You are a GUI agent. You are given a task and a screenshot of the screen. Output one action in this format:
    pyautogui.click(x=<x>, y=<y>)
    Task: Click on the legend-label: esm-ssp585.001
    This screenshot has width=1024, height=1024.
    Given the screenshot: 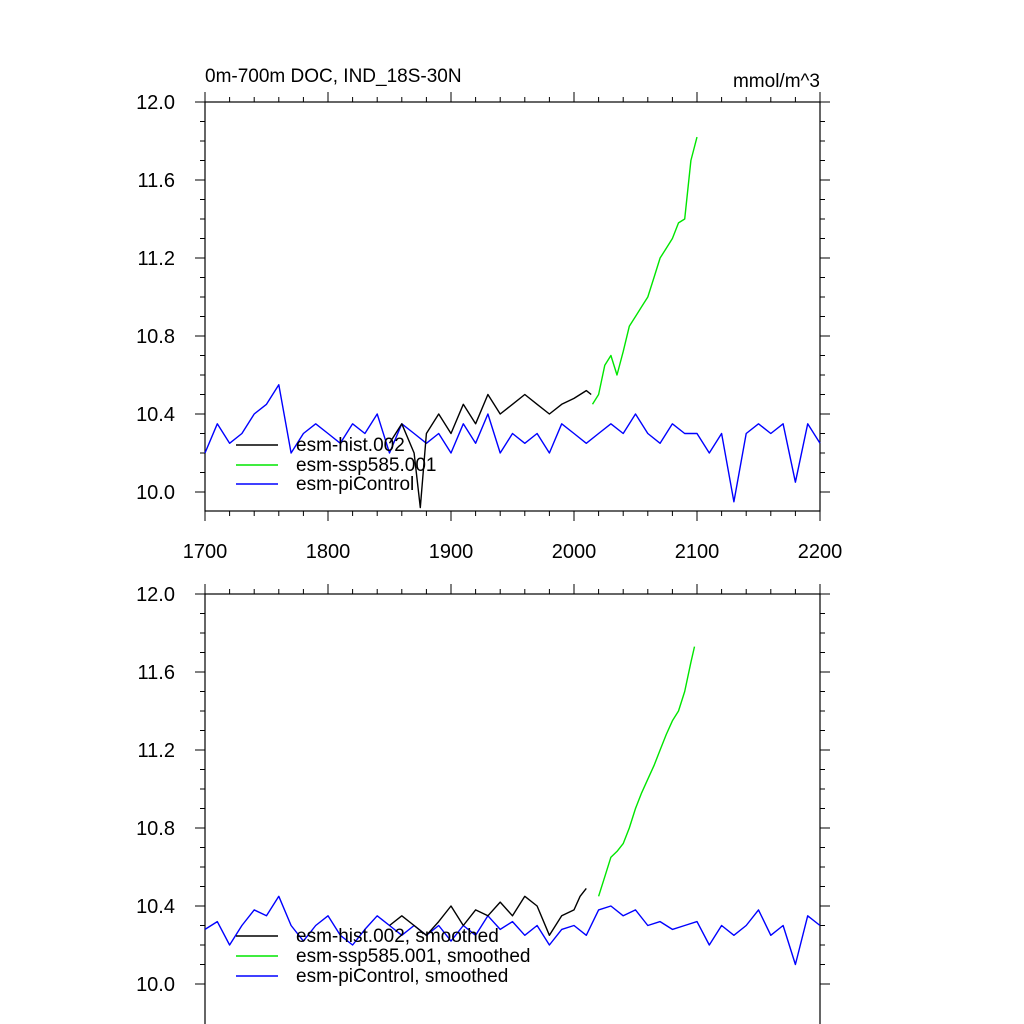 What is the action you would take?
    pyautogui.click(x=366, y=465)
    